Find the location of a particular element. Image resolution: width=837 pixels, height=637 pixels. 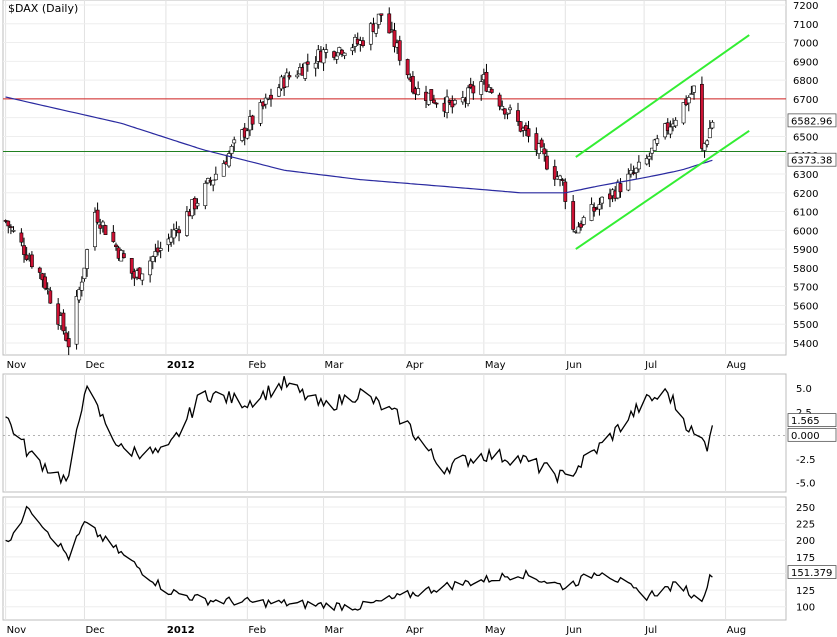

price-tick-label: 5400 is located at coordinates (805, 344).